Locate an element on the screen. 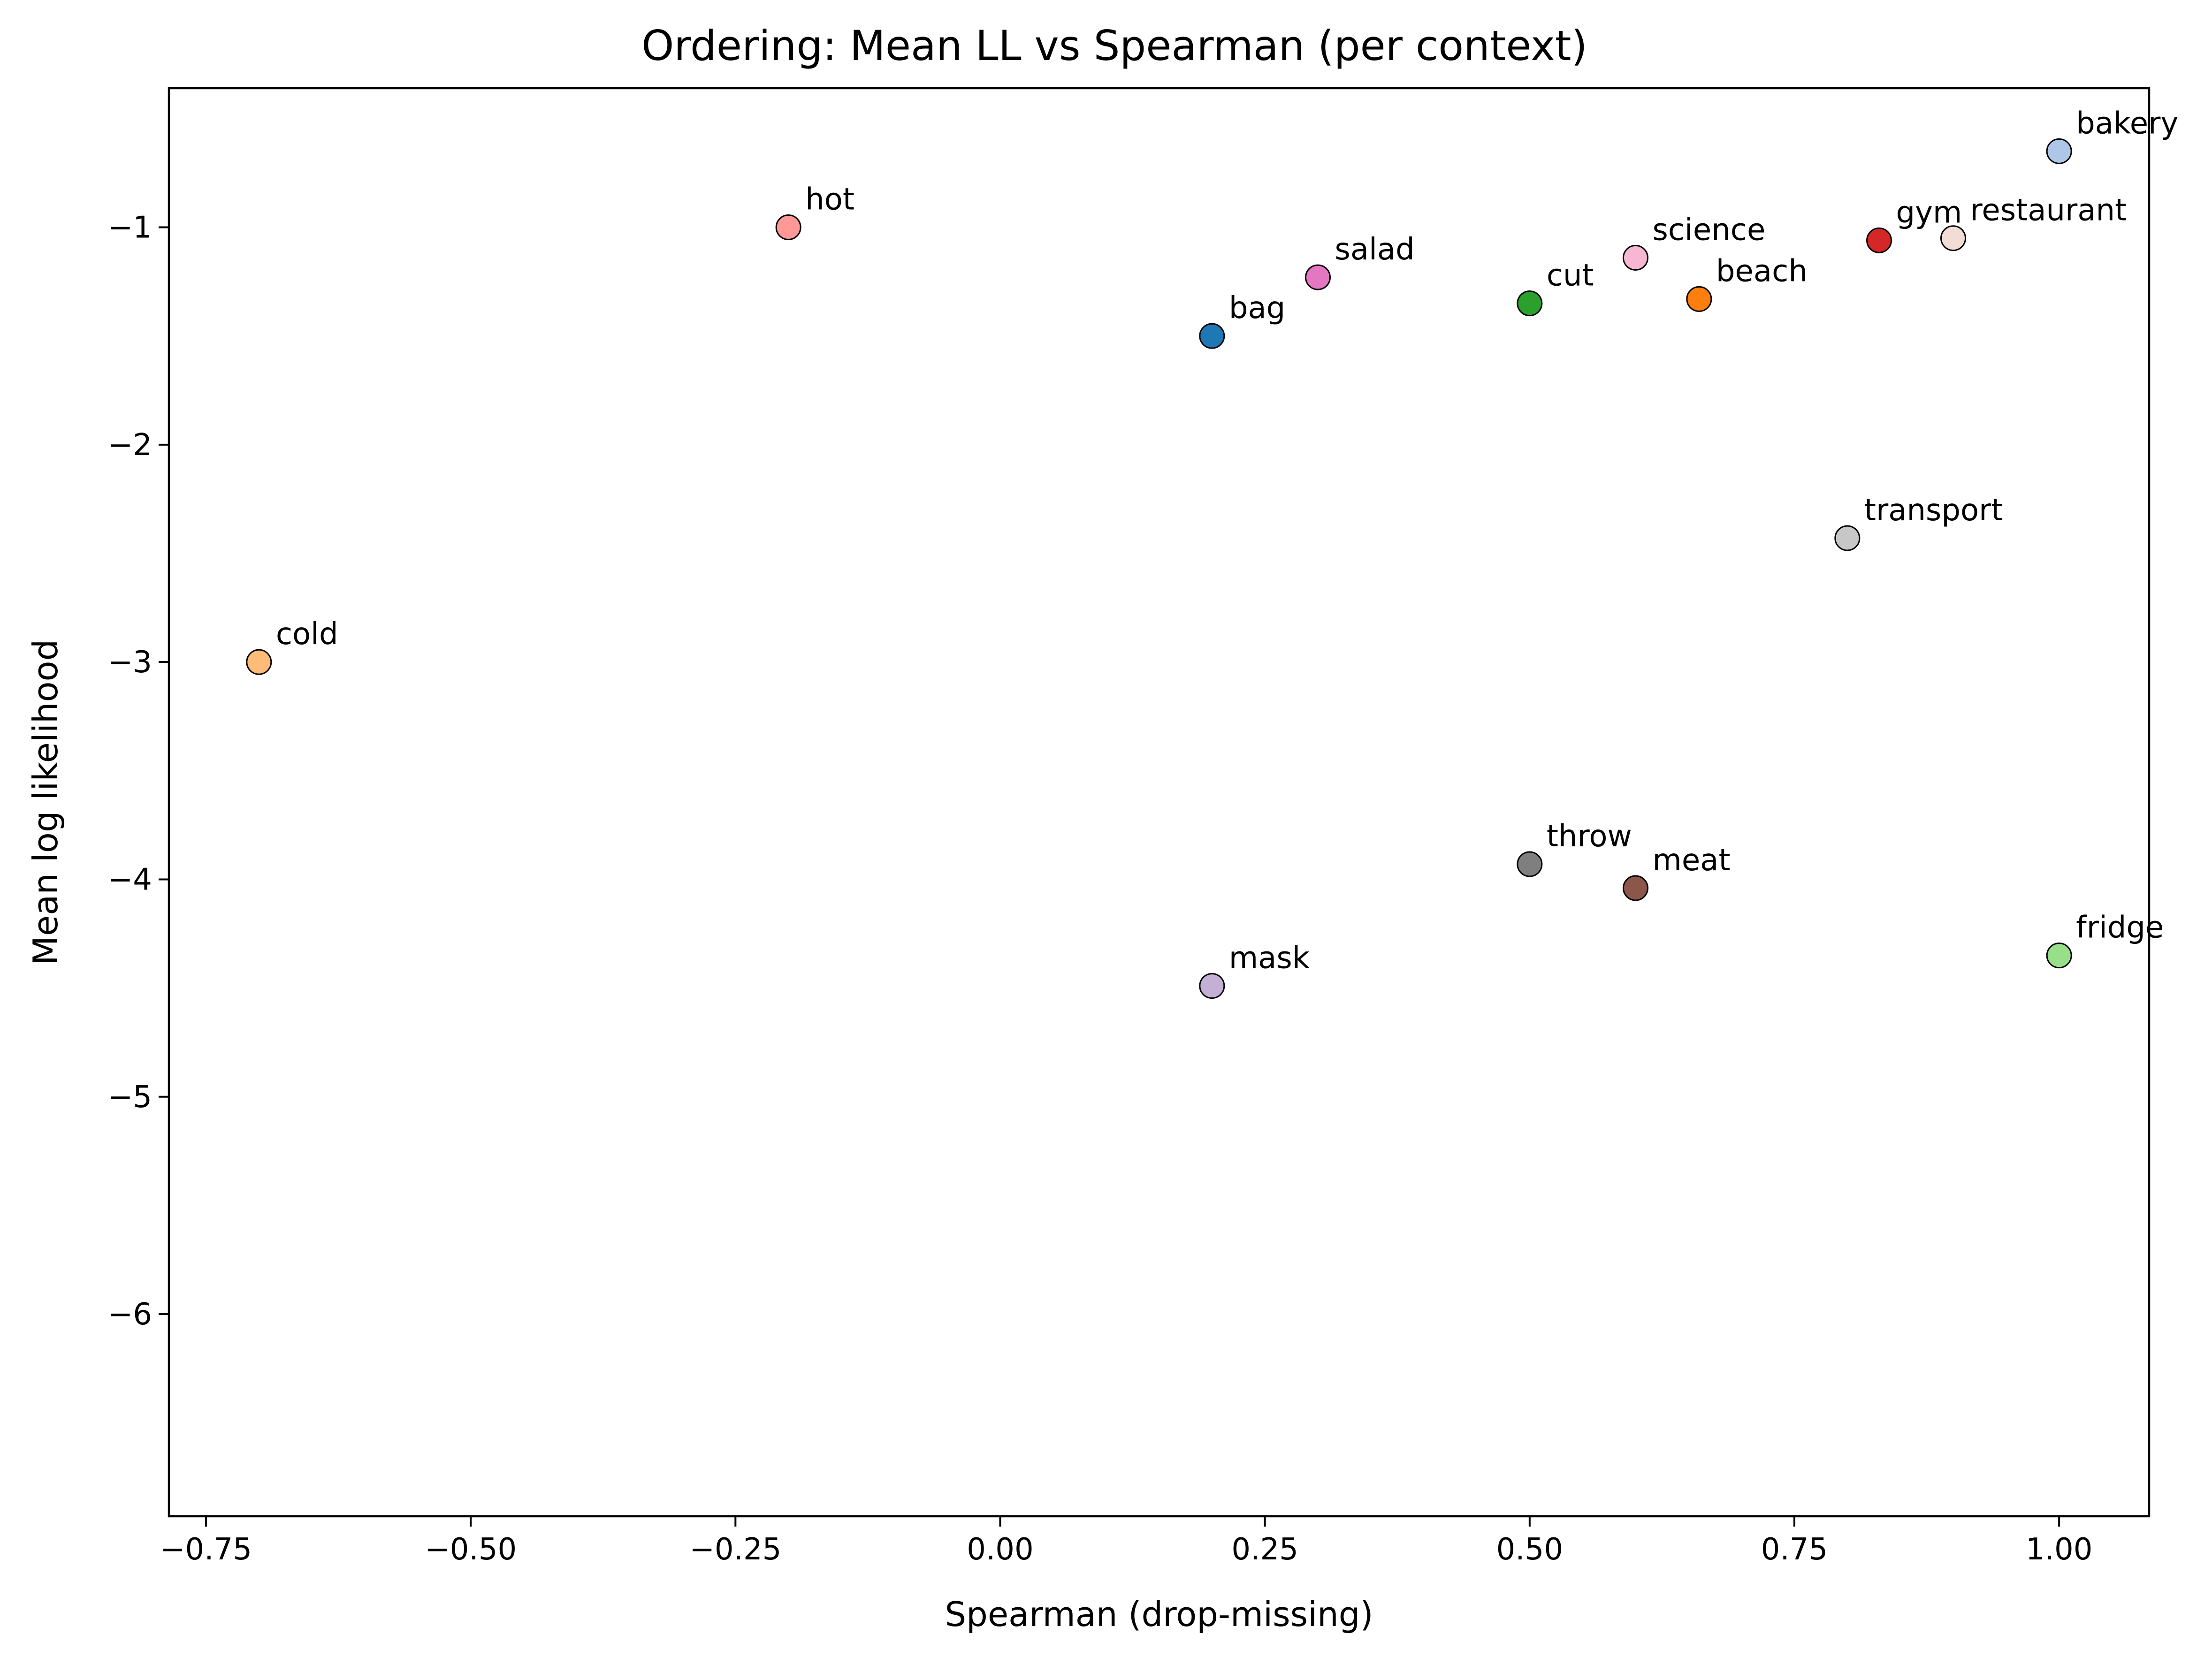 This screenshot has height=1657, width=2212. data-point-bag is located at coordinates (1212, 336).